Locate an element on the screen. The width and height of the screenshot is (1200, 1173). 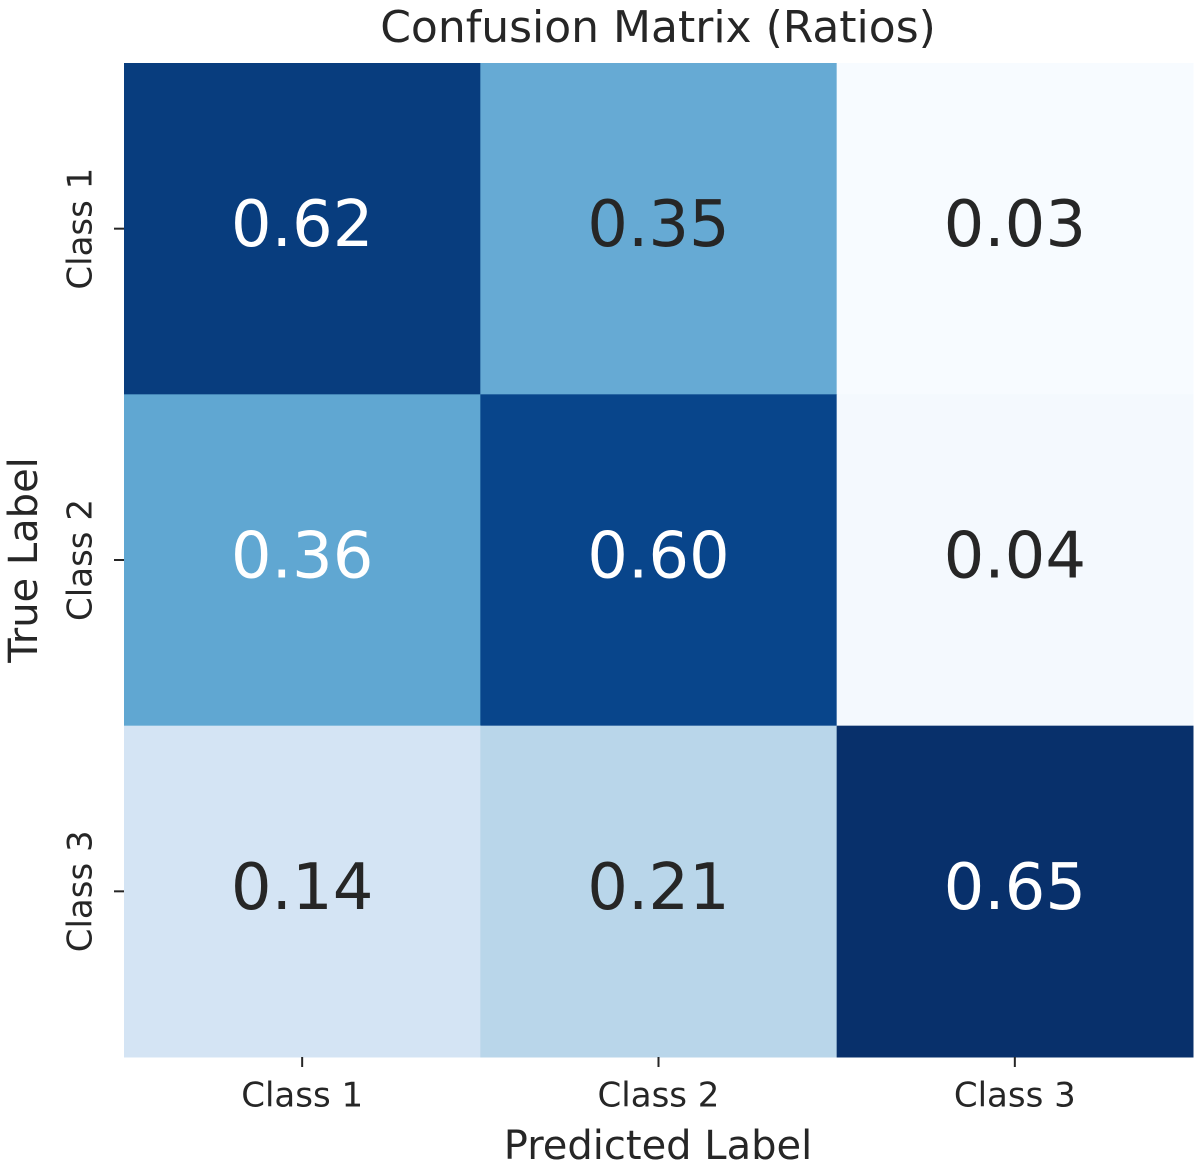
cell-label: 0.60 is located at coordinates (658, 557).